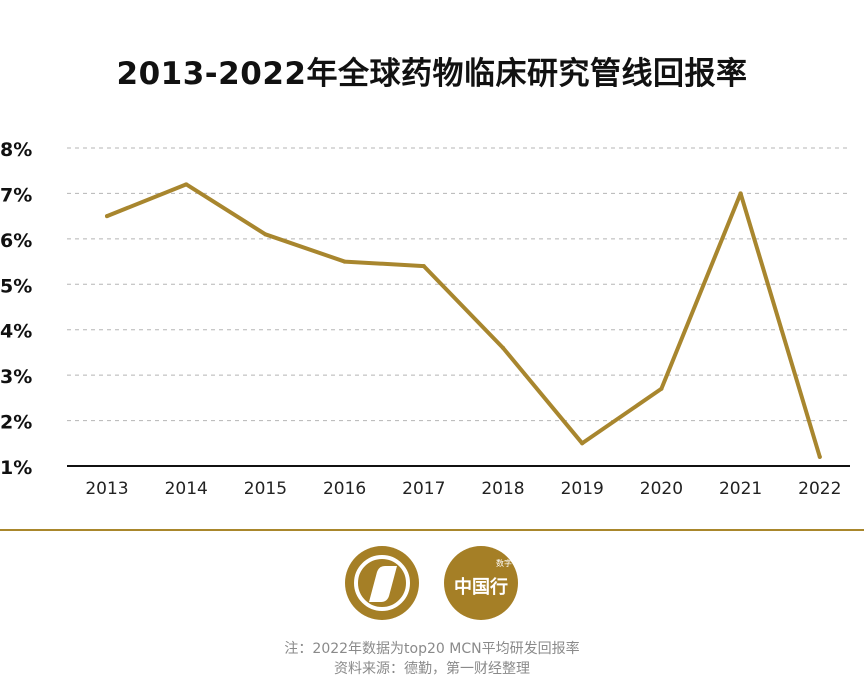 The height and width of the screenshot is (692, 864). I want to click on x-tick-label: 2021, so click(740, 489).